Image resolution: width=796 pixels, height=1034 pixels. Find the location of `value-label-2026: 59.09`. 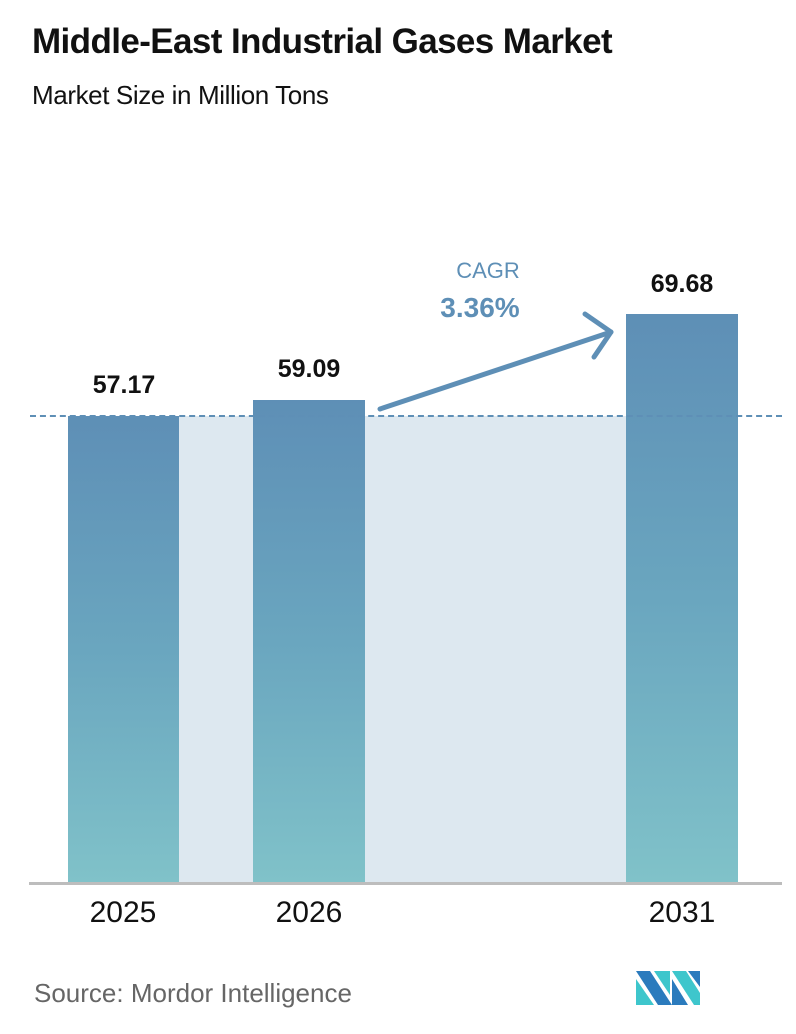

value-label-2026: 59.09 is located at coordinates (309, 369).